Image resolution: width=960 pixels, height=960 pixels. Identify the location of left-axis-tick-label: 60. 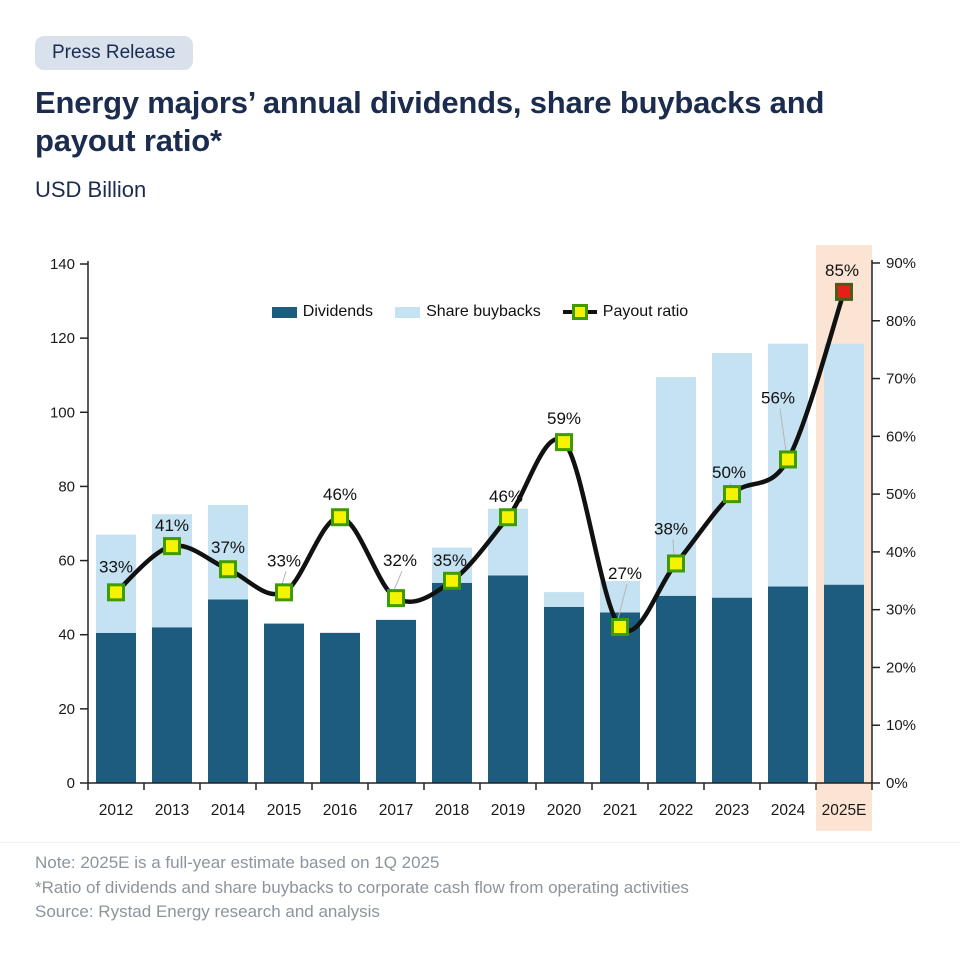
(66, 561).